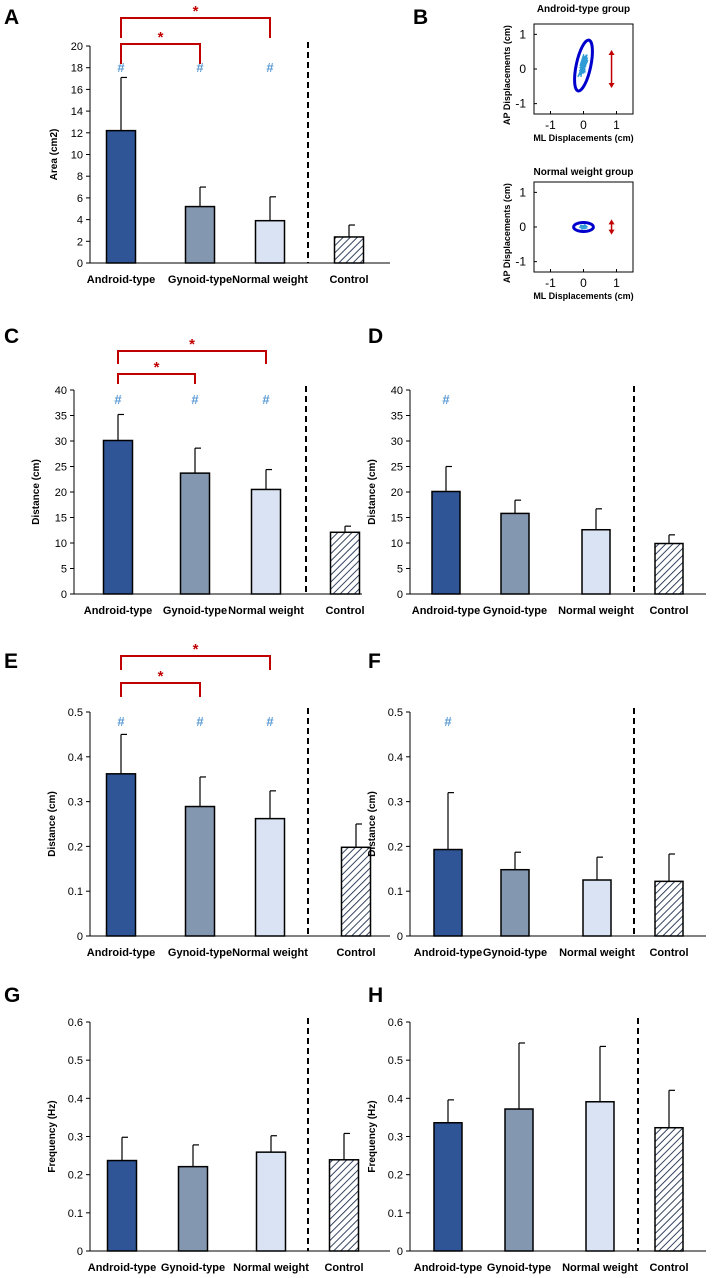 The height and width of the screenshot is (1278, 713). What do you see at coordinates (395, 1138) in the screenshot?
I see `y-tick-label: 0.3` at bounding box center [395, 1138].